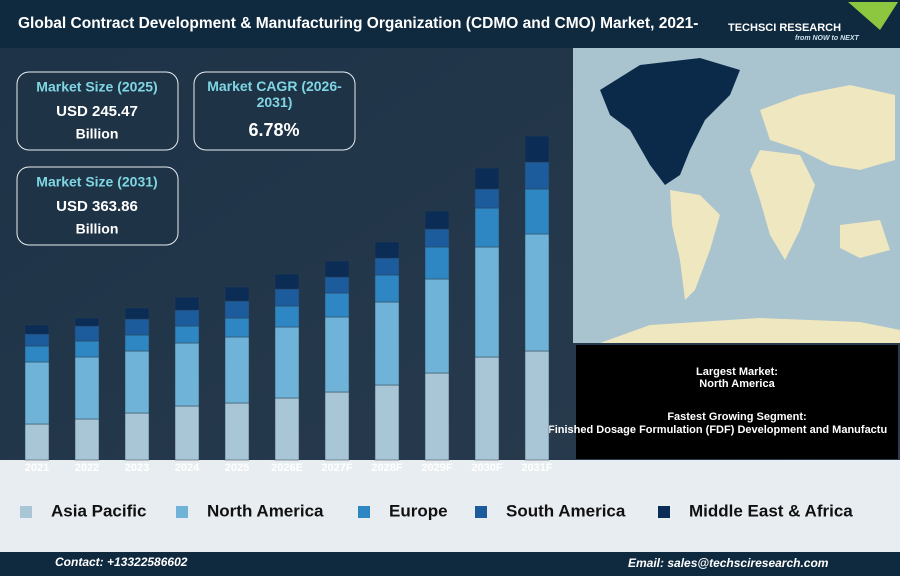  What do you see at coordinates (728, 563) in the screenshot?
I see `footer-email: Email: sales@techsciresearch.com` at bounding box center [728, 563].